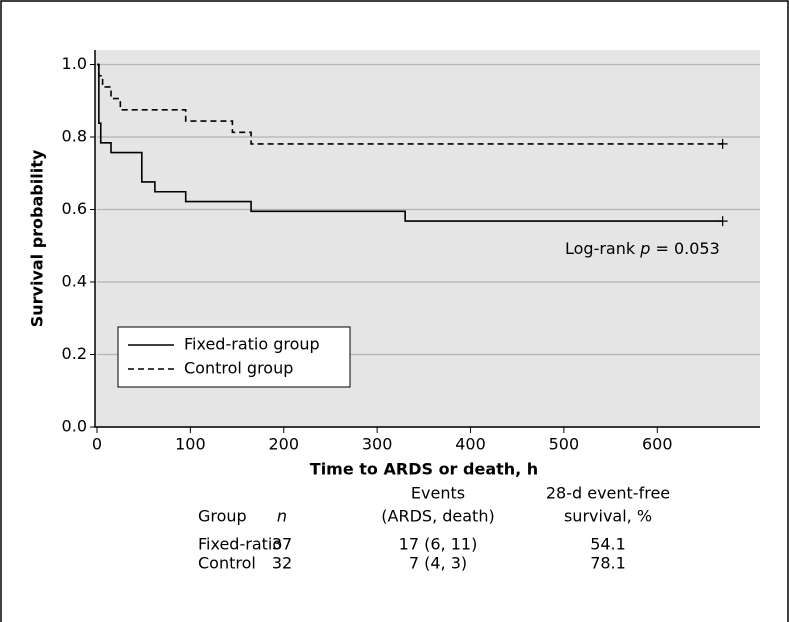 The height and width of the screenshot is (622, 789). Describe the element at coordinates (74, 208) in the screenshot. I see `y-tick-label: 0.6` at that location.